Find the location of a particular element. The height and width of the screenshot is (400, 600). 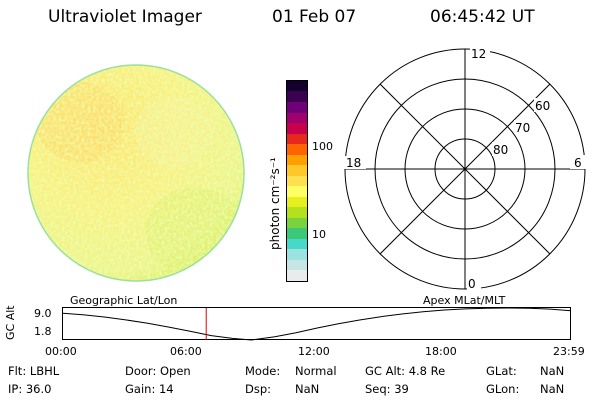

door-info: Door: Open is located at coordinates (158, 371).